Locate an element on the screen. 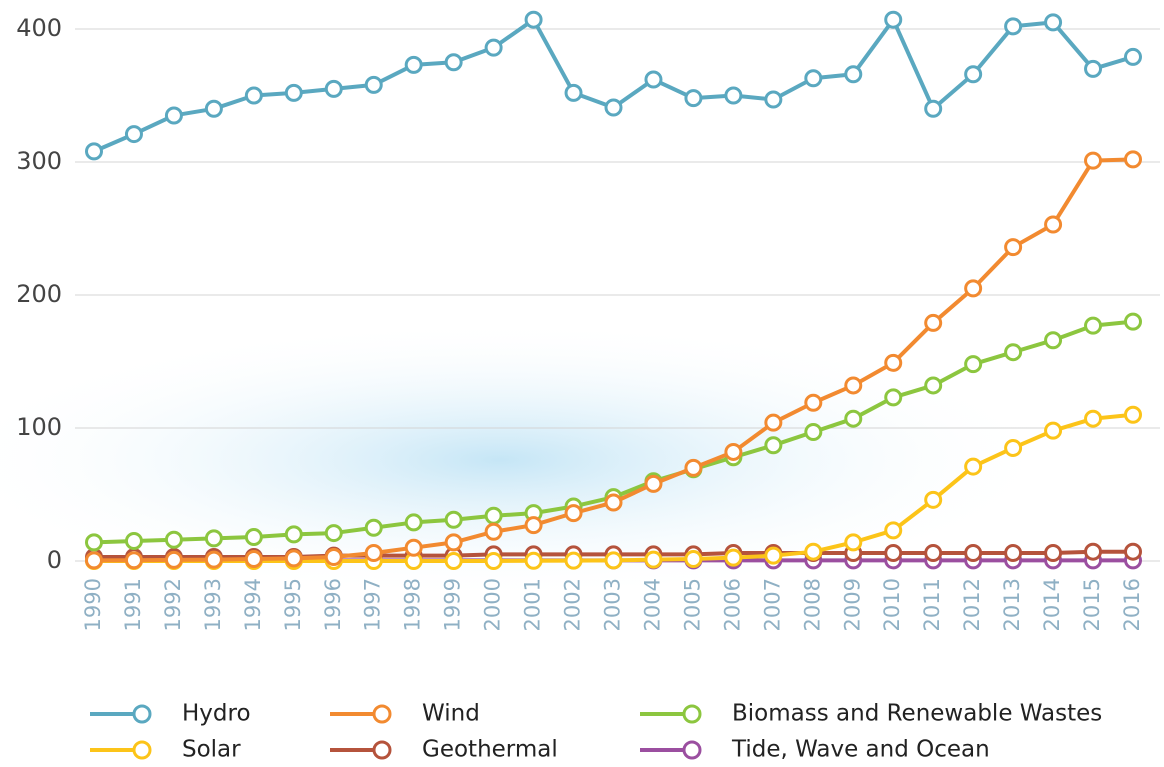 The width and height of the screenshot is (1164, 767). x-tick-label: 1998 is located at coordinates (413, 604).